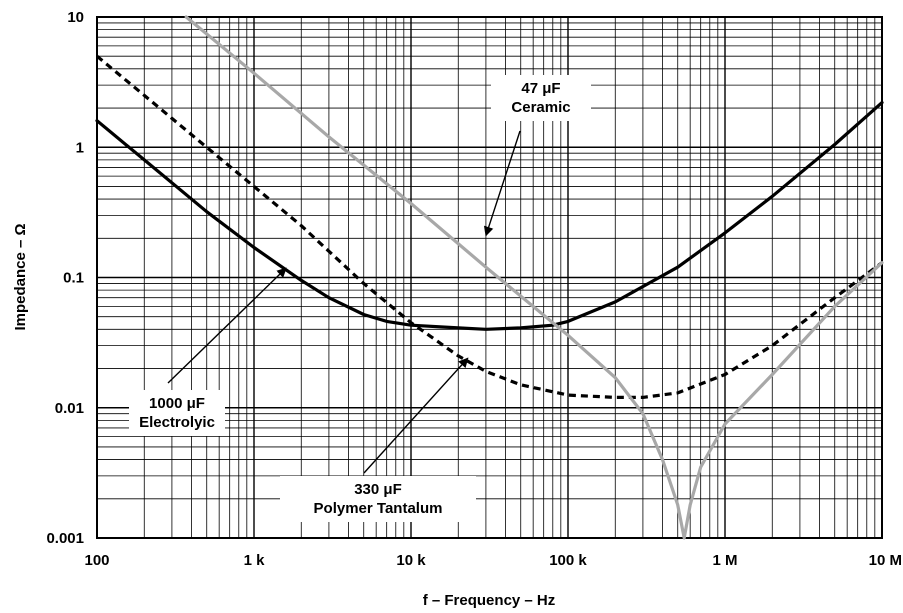 Image resolution: width=903 pixels, height=613 pixels. I want to click on annotation-label: 330 μF, so click(378, 489).